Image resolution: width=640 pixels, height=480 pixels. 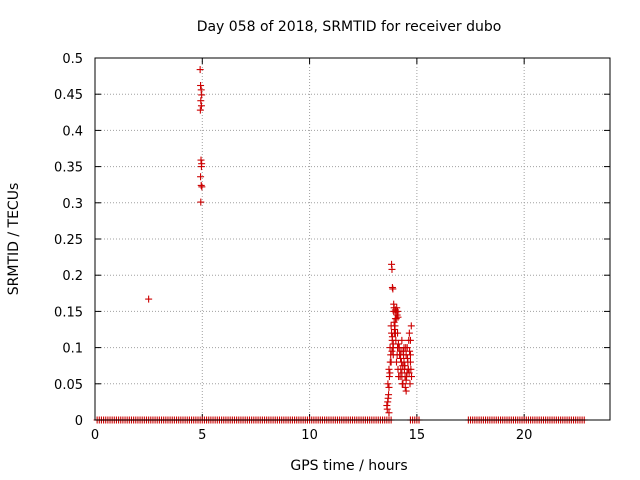 I want to click on x-axis-title: GPS time / hours, so click(x=348, y=466).